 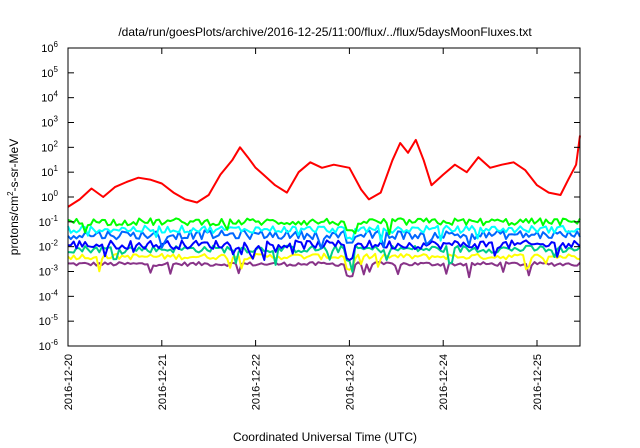 What do you see at coordinates (163, 382) in the screenshot?
I see `x-tick-label: 2016-12-21` at bounding box center [163, 382].